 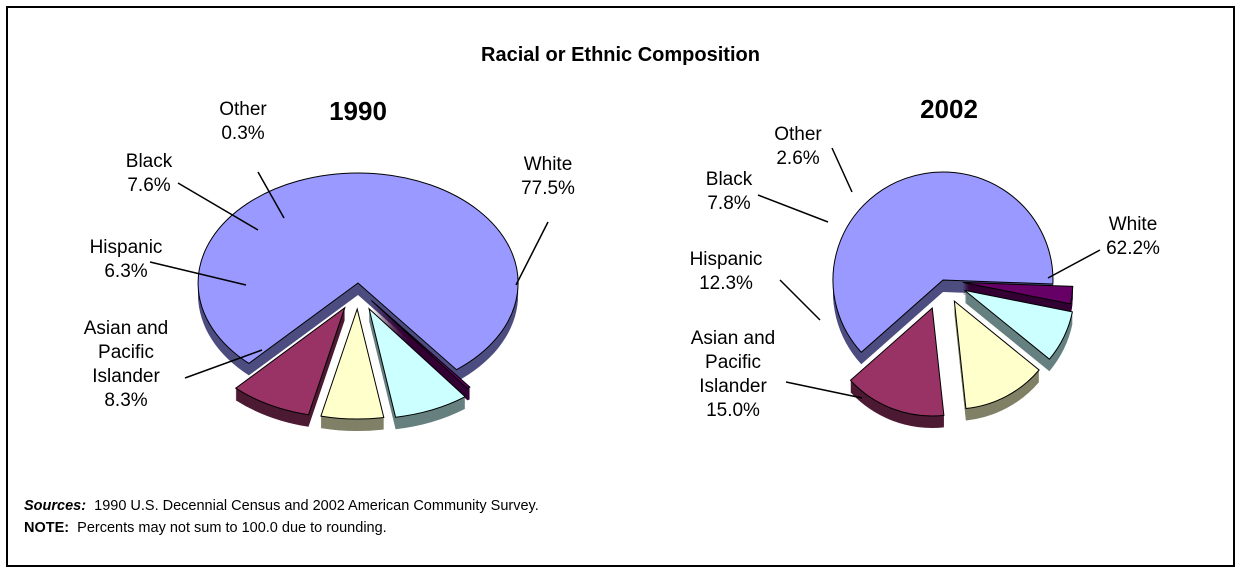 I want to click on sources-label: Sources:, so click(x=55, y=506).